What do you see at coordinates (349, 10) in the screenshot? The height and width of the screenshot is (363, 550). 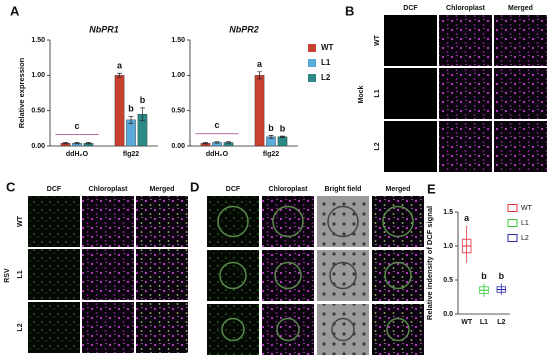 I see `panel-label: B` at bounding box center [349, 10].